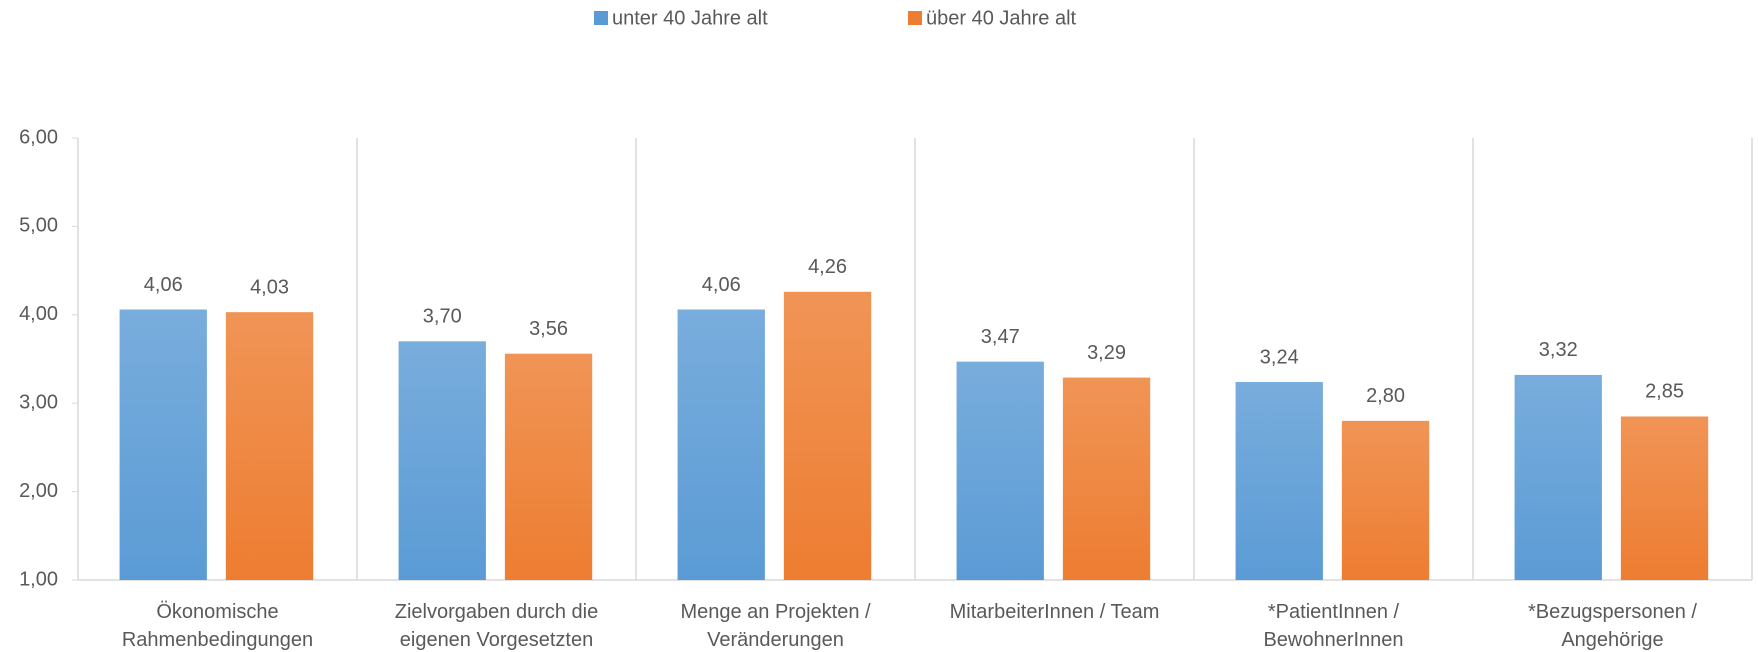 Image resolution: width=1758 pixels, height=652 pixels. I want to click on x-tick-label: Ökonomische Rahmenbedingungen, so click(217, 626).